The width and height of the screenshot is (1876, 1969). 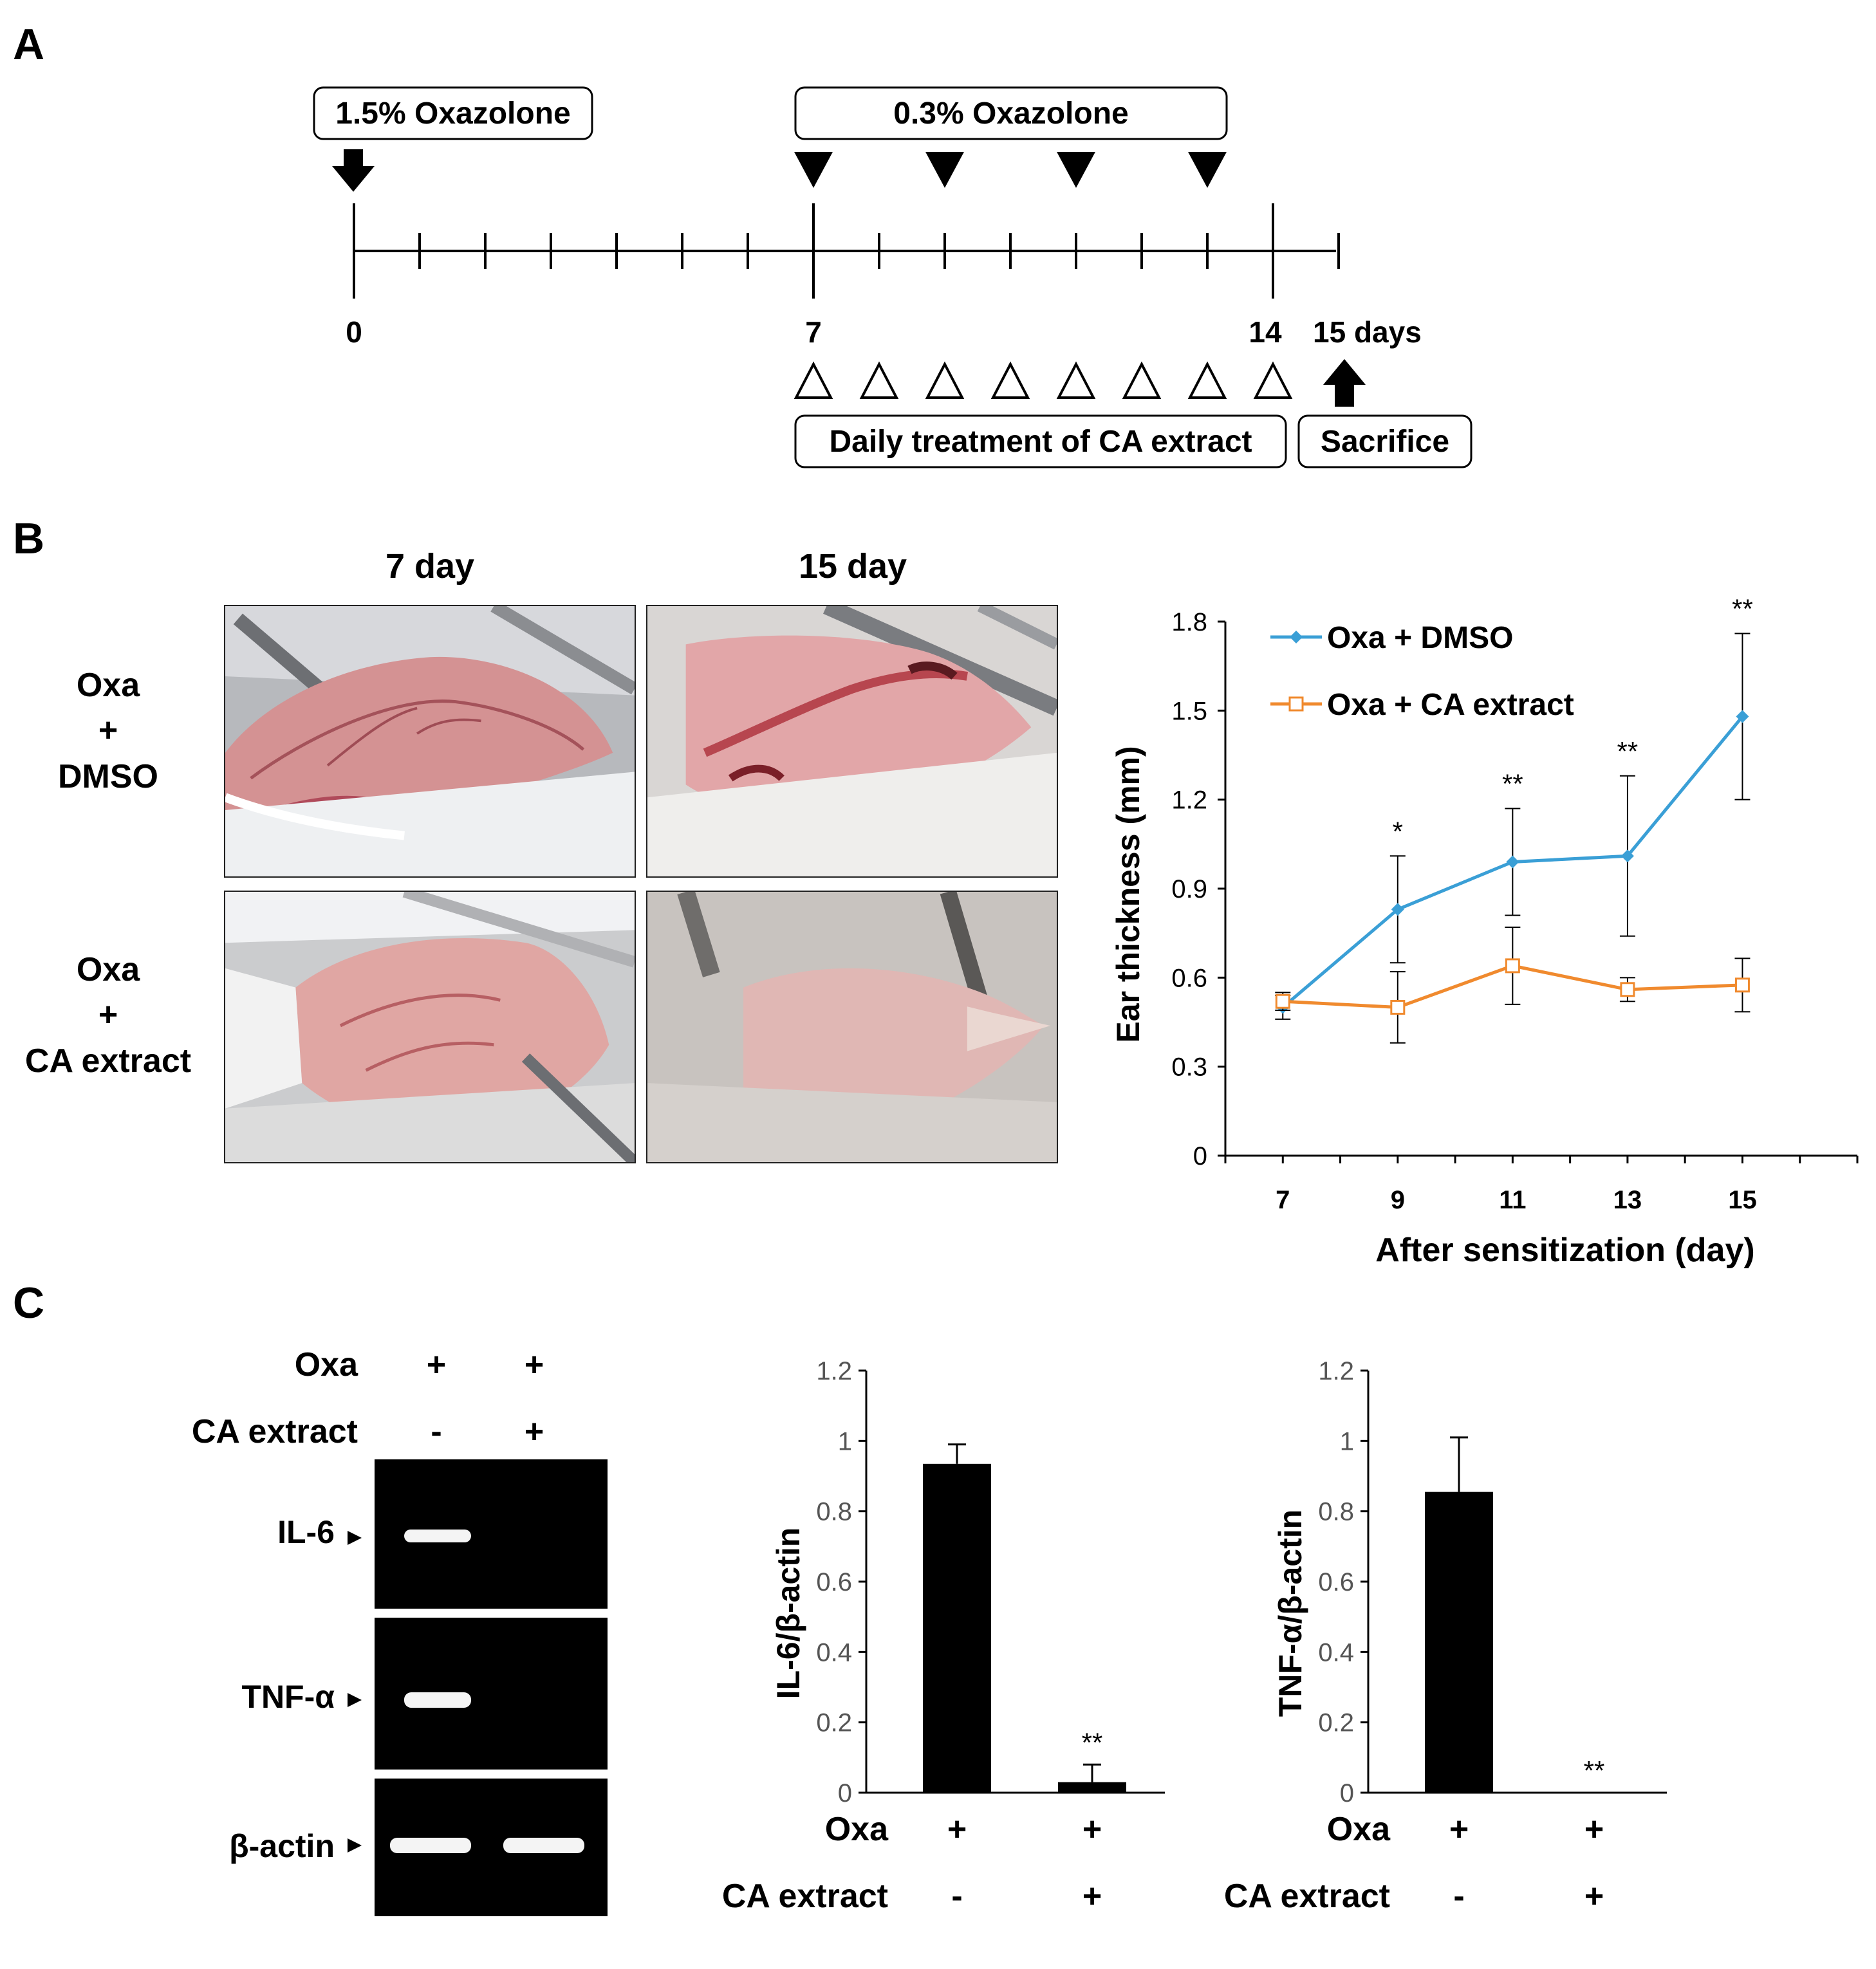 I want to click on panel-label-a: A, so click(x=28, y=44).